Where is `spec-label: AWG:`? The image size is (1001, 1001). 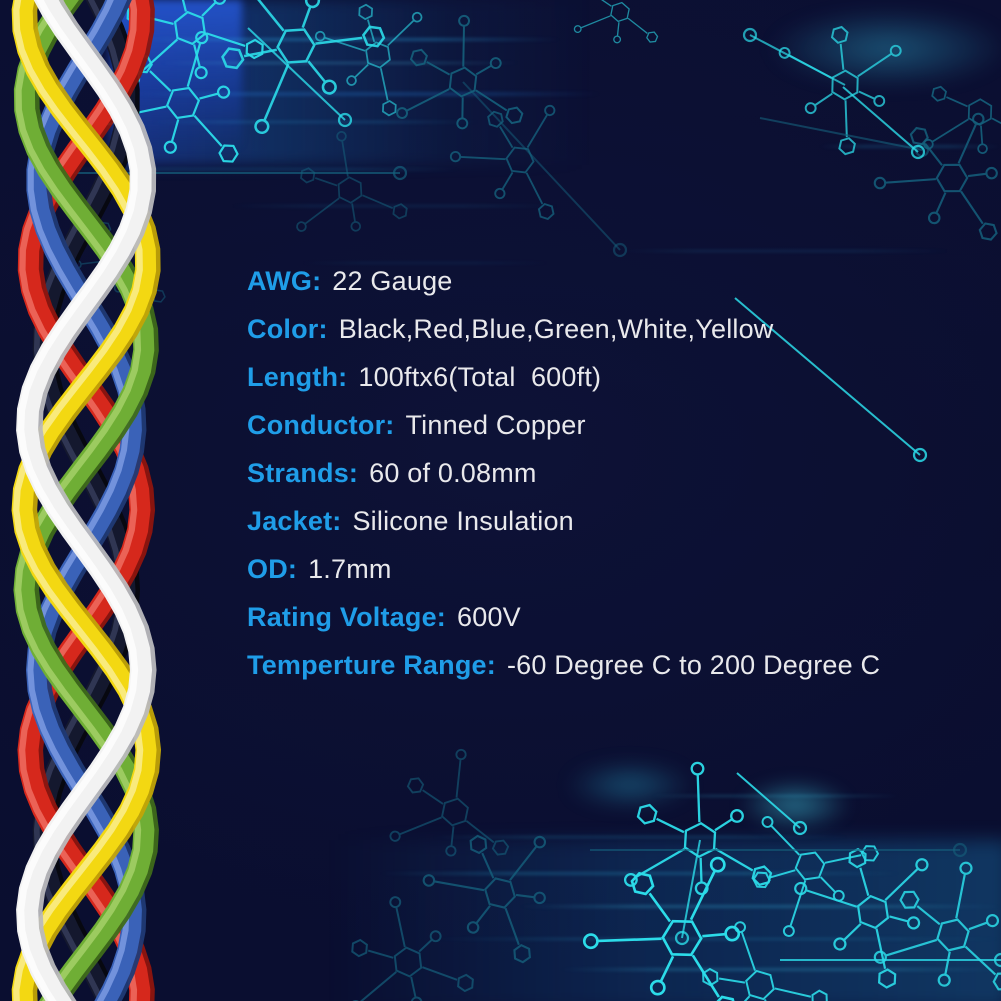 spec-label: AWG: is located at coordinates (284, 281).